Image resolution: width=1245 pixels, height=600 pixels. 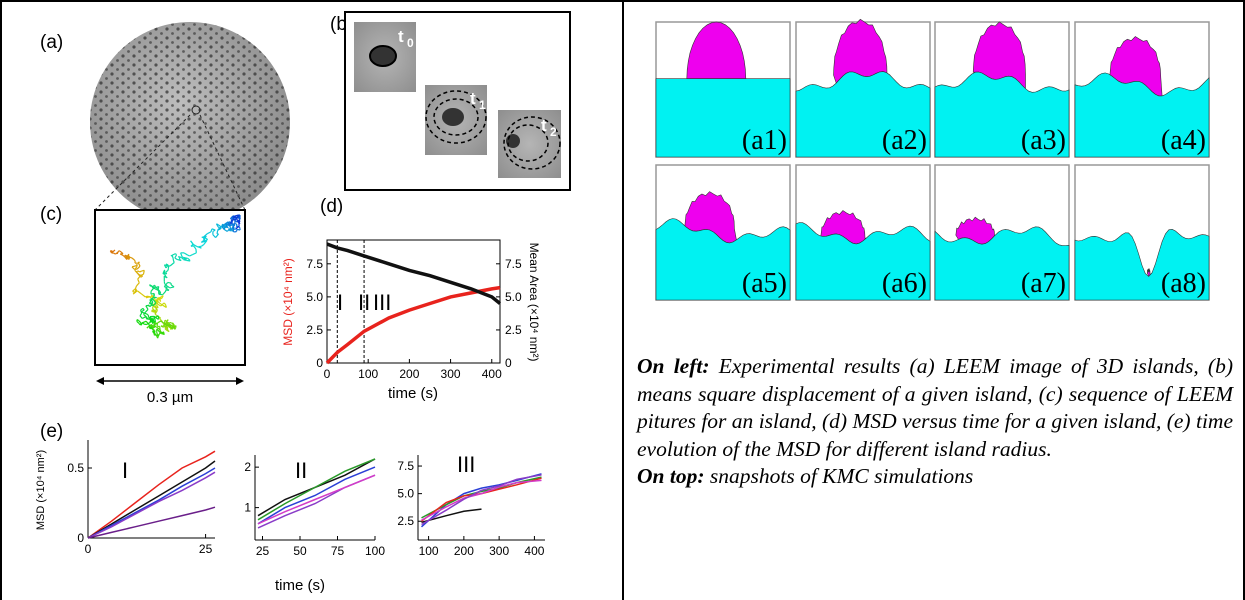 I want to click on plot-frame, so click(x=413, y=301).